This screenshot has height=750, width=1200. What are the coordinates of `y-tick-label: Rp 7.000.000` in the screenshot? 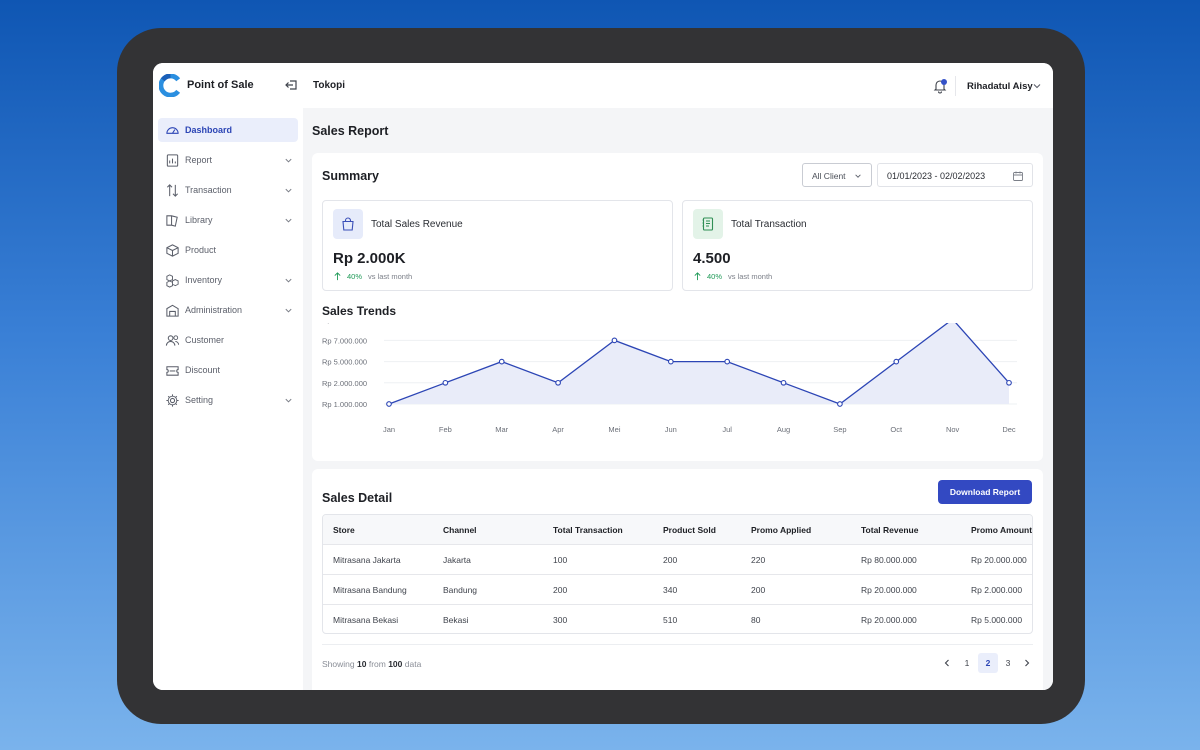 It's located at (344, 340).